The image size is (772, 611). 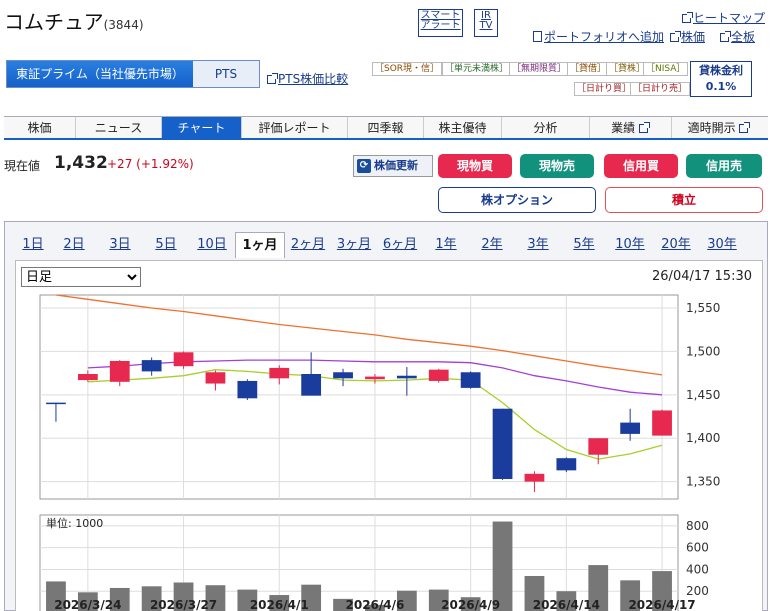 What do you see at coordinates (400, 244) in the screenshot?
I see `period-tab-8: 6ヶ月` at bounding box center [400, 244].